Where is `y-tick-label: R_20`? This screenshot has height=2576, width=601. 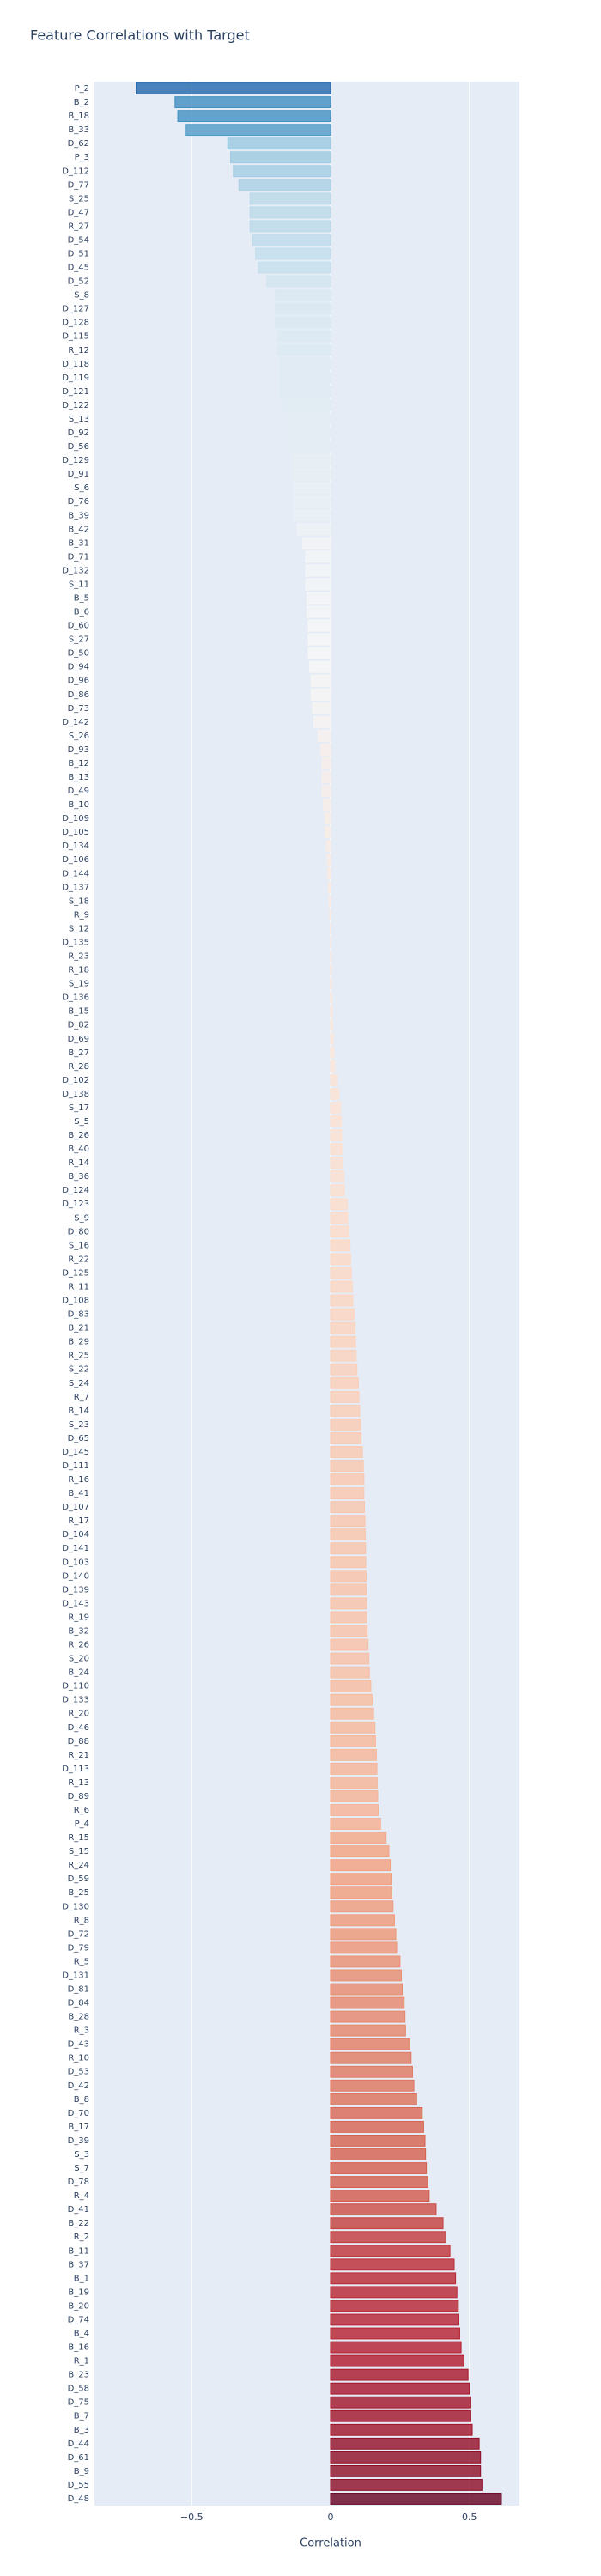 y-tick-label: R_20 is located at coordinates (78, 1715).